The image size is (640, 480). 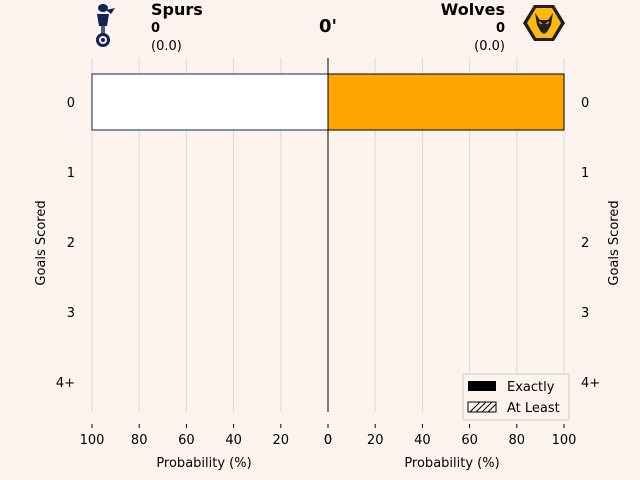 What do you see at coordinates (71, 103) in the screenshot?
I see `left-category-label: 0` at bounding box center [71, 103].